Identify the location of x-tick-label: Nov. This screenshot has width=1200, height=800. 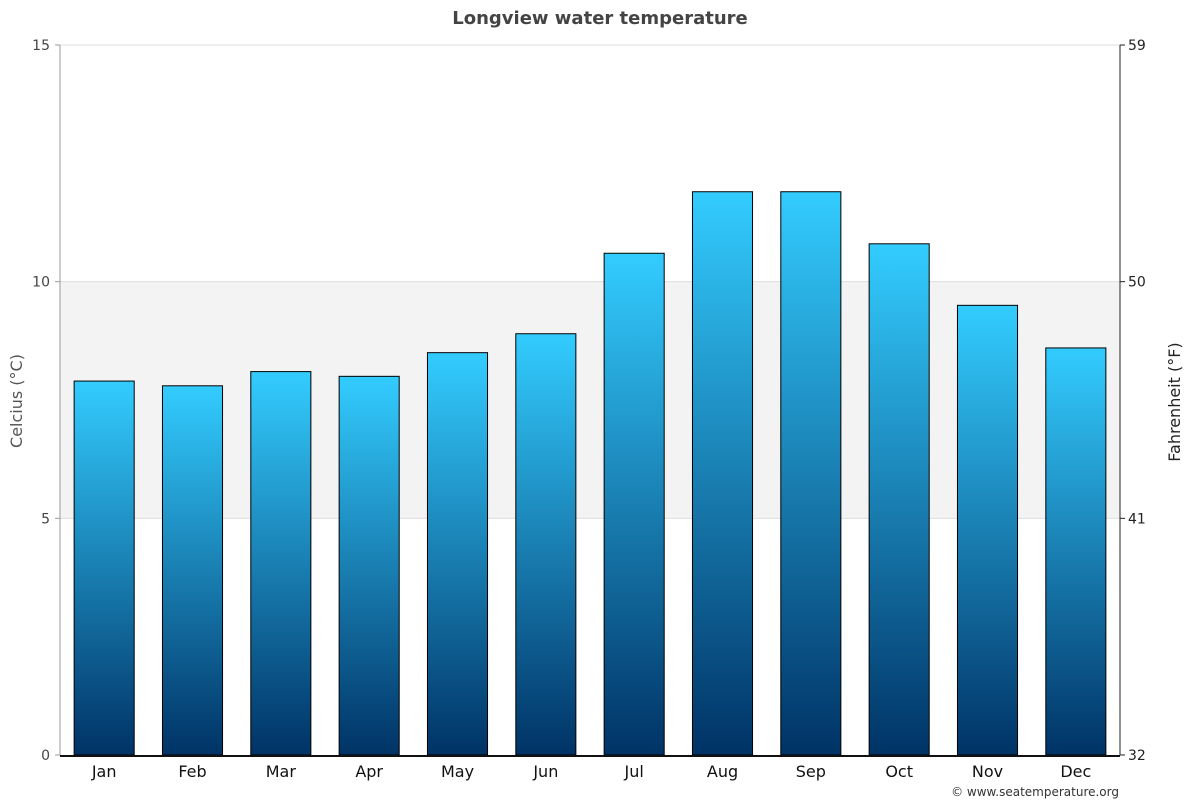
(987, 771).